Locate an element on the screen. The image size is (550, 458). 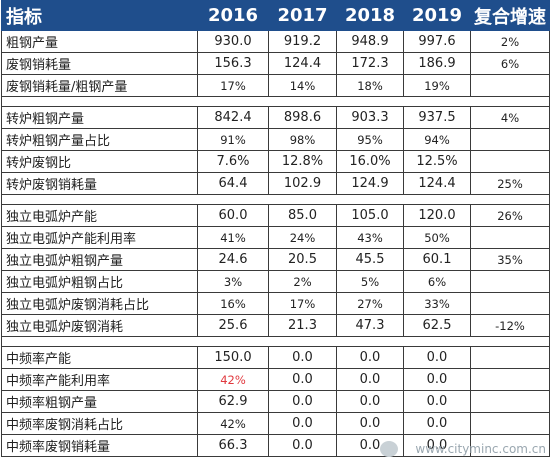
cell-value: 898.6 is located at coordinates (302, 117).